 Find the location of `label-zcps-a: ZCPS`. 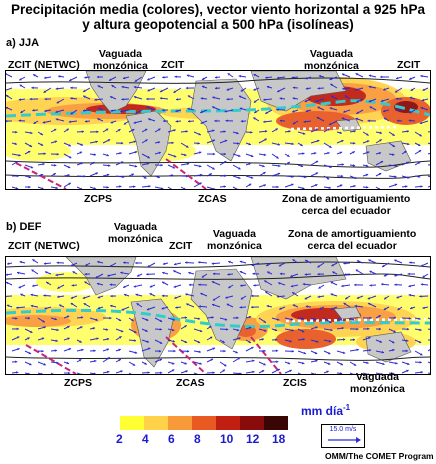

label-zcps-a: ZCPS is located at coordinates (98, 199).